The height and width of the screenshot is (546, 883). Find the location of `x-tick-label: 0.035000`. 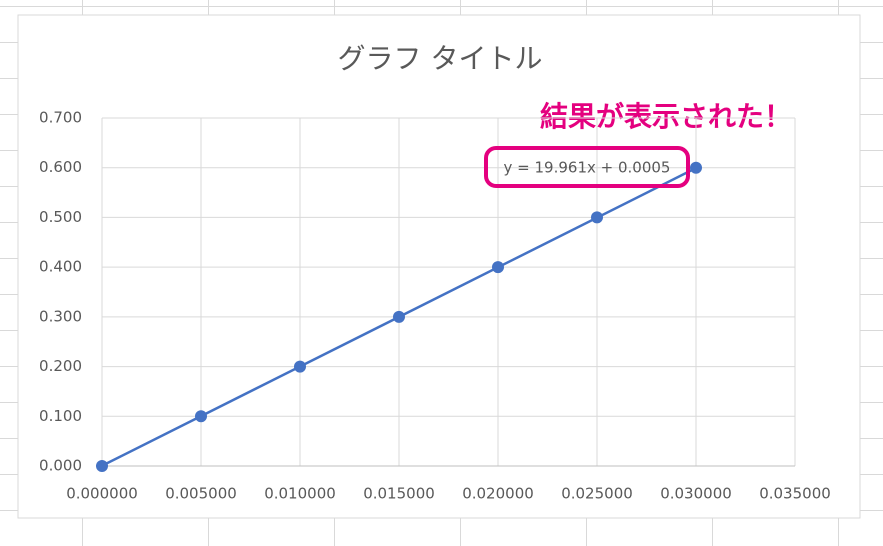

x-tick-label: 0.035000 is located at coordinates (795, 494).